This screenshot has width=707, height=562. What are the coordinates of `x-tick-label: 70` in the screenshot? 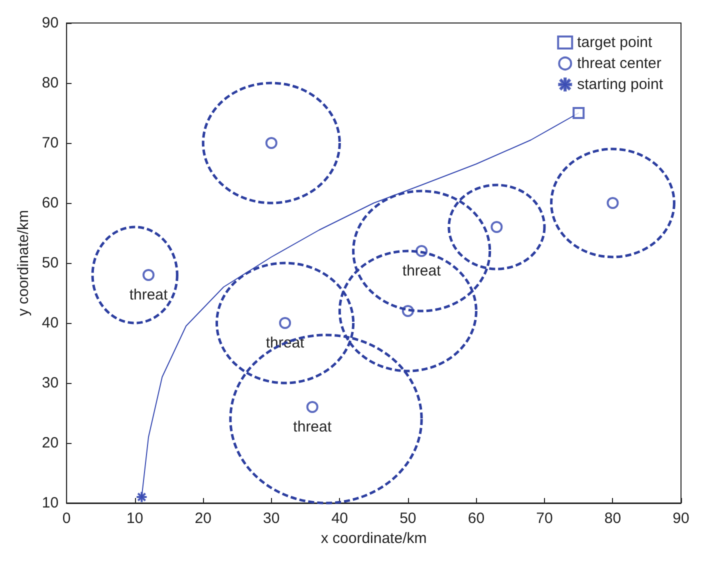 It's located at (544, 518).